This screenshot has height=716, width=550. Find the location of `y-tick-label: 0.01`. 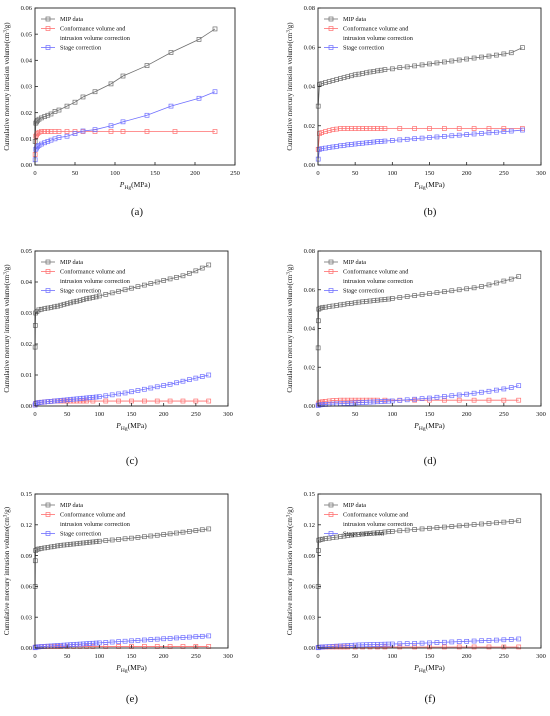

y-tick-label: 0.01 is located at coordinates (26, 375).